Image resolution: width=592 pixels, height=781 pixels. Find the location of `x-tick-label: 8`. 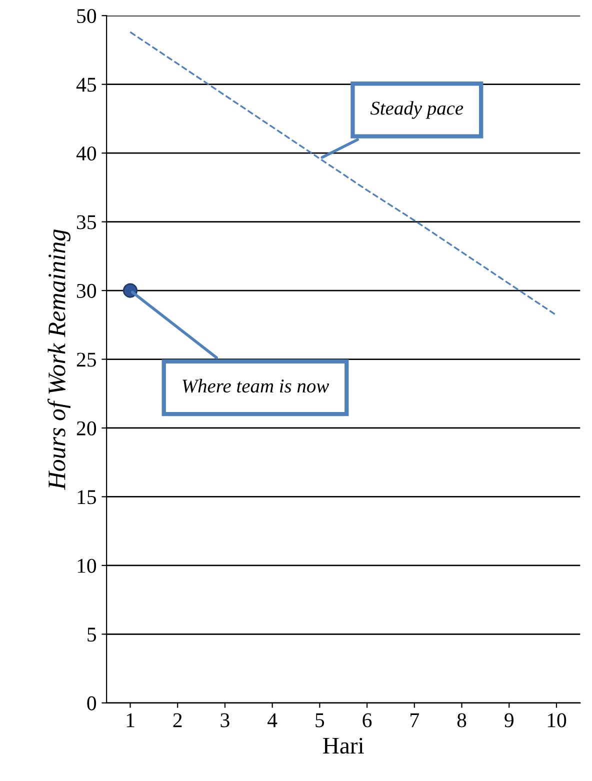

x-tick-label: 8 is located at coordinates (461, 720).